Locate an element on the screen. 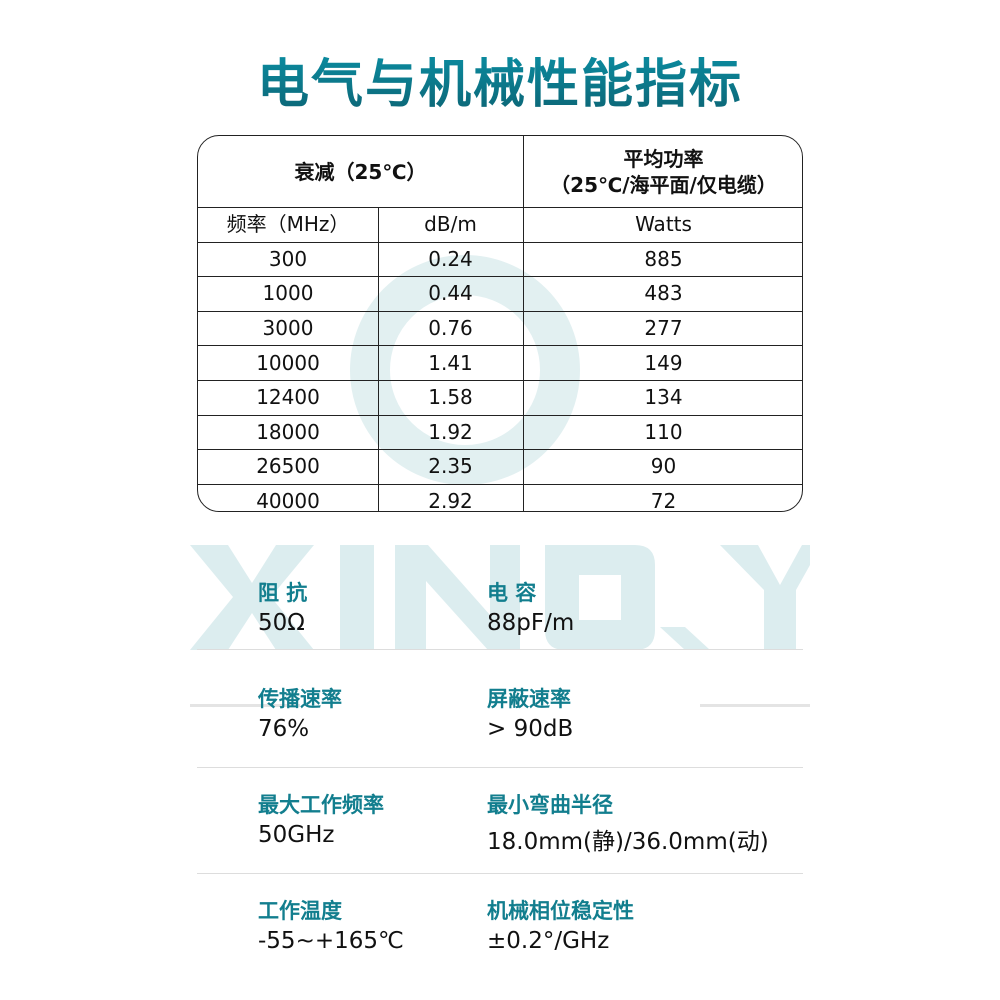 The image size is (1000, 1000). table-cell: 483 is located at coordinates (663, 293).